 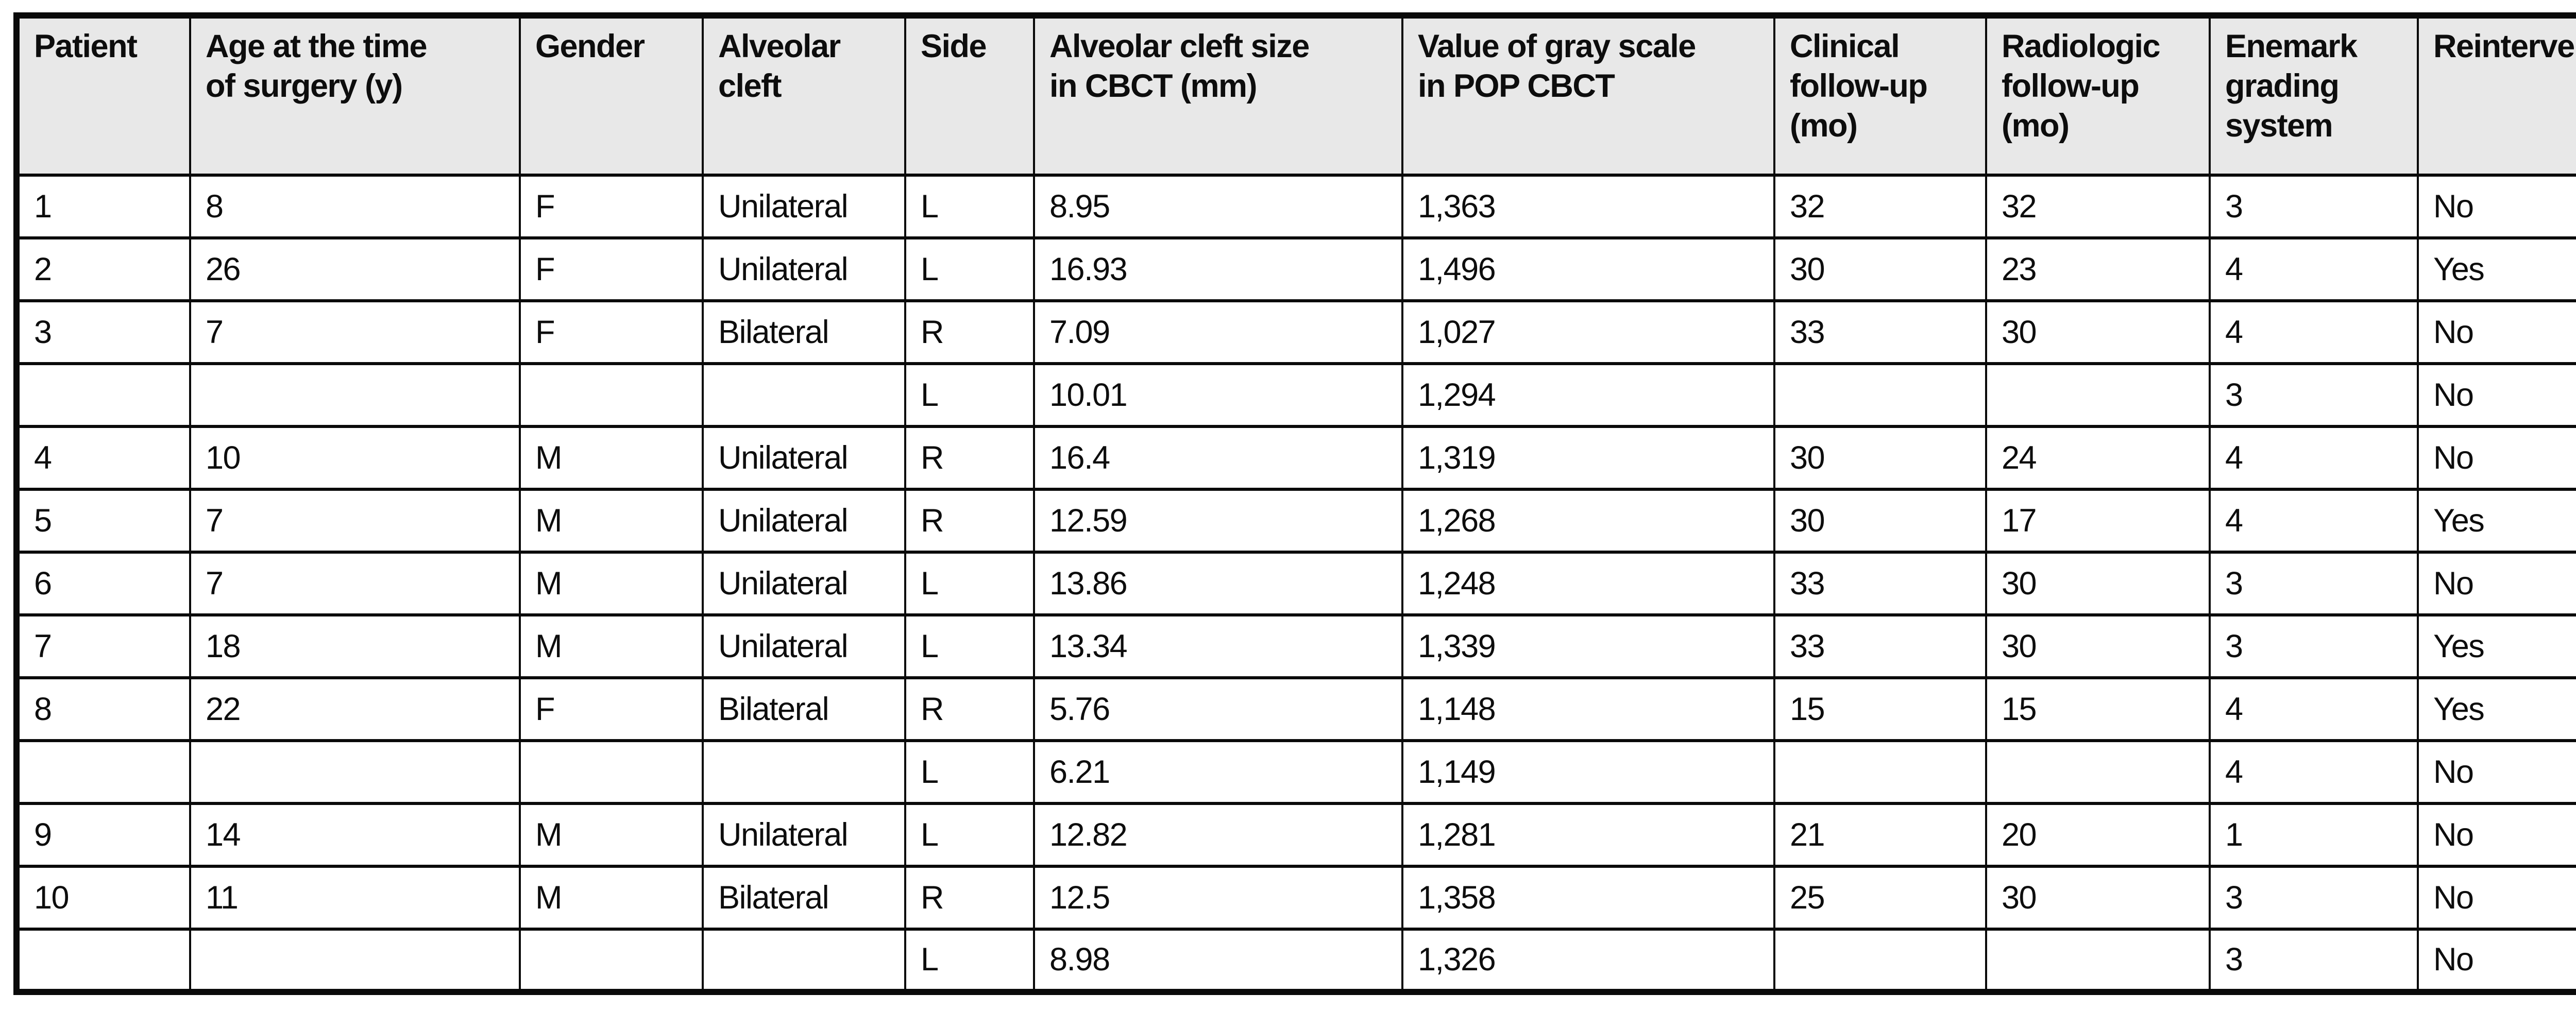 What do you see at coordinates (355, 521) in the screenshot?
I see `table-cell-age: 7` at bounding box center [355, 521].